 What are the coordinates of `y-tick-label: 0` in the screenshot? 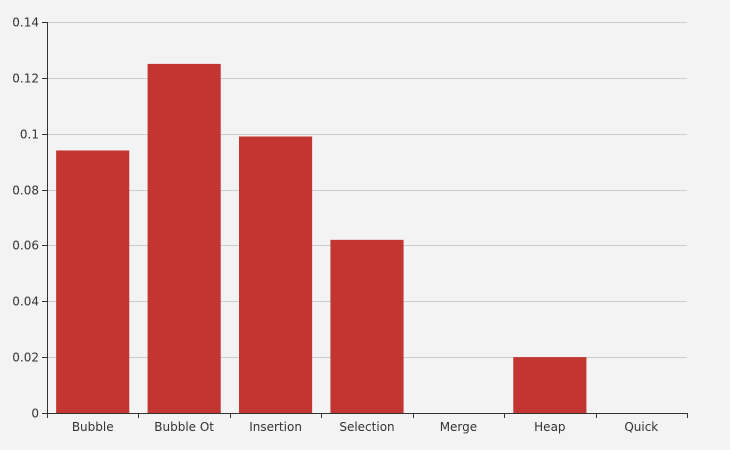 It's located at (35, 414).